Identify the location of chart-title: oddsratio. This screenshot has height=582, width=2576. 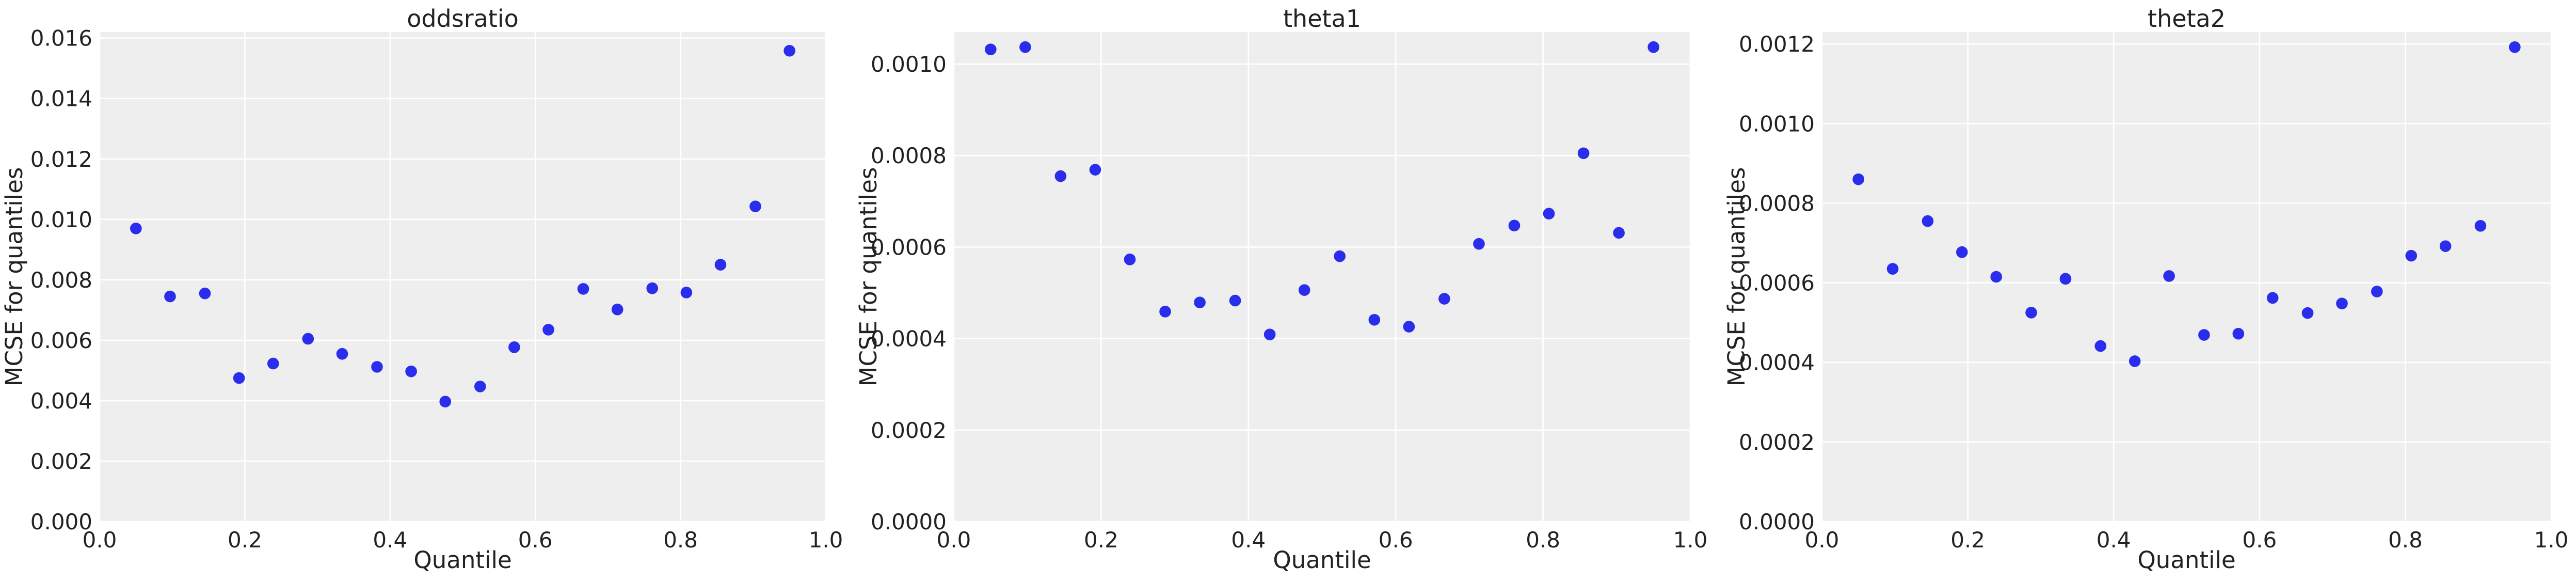
(463, 19).